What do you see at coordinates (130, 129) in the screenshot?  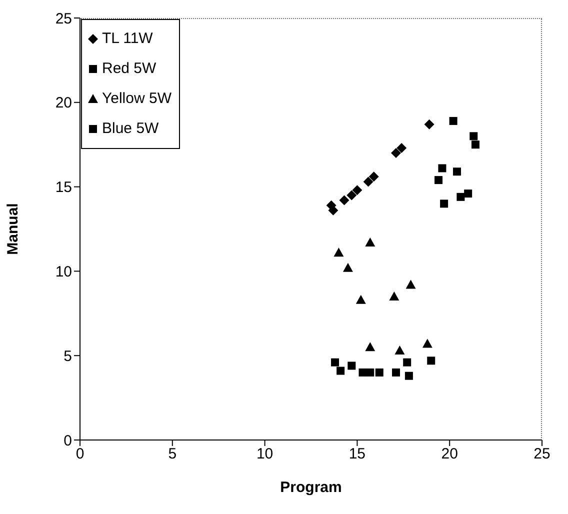 I see `legend-label: Blue 5W` at bounding box center [130, 129].